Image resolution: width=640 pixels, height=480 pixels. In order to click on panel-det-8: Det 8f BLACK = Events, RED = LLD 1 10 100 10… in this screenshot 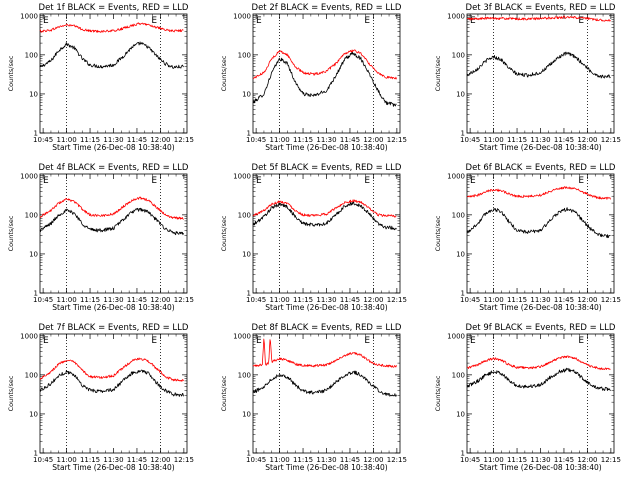, I will do `click(313, 397)`.